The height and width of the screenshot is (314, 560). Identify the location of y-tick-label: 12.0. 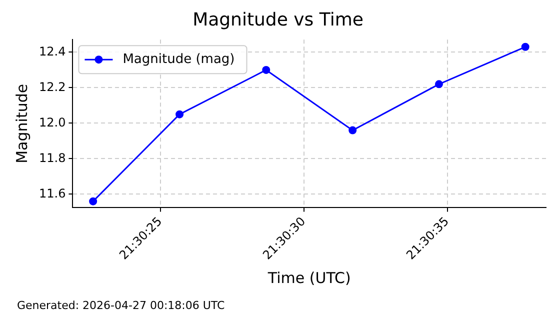
(52, 122).